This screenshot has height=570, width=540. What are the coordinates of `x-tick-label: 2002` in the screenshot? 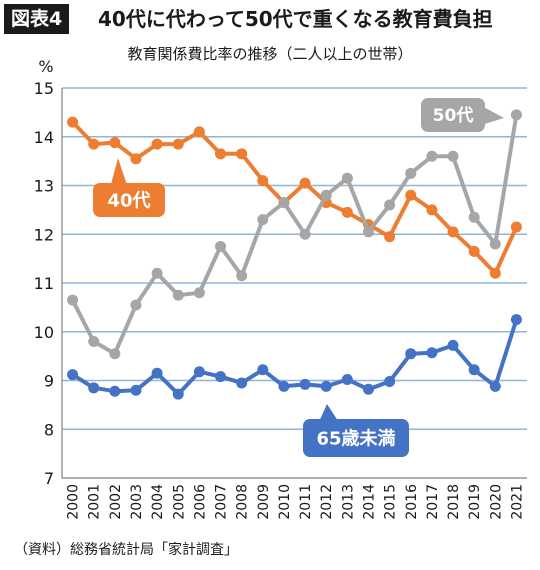 It's located at (116, 502).